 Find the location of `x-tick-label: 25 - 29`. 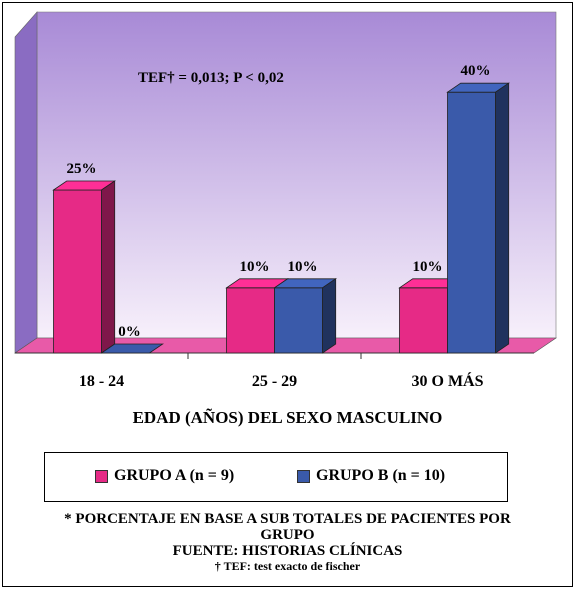

x-tick-label: 25 - 29 is located at coordinates (274, 381).